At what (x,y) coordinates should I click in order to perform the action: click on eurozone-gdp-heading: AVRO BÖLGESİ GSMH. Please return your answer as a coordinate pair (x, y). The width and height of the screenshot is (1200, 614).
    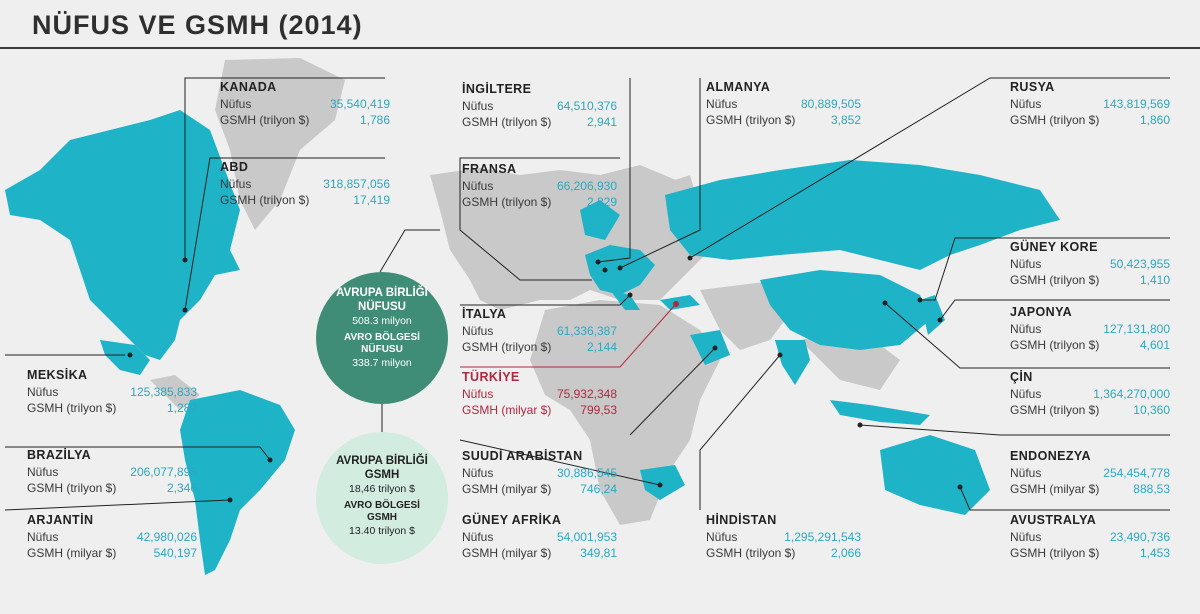
    Looking at the image, I should click on (382, 511).